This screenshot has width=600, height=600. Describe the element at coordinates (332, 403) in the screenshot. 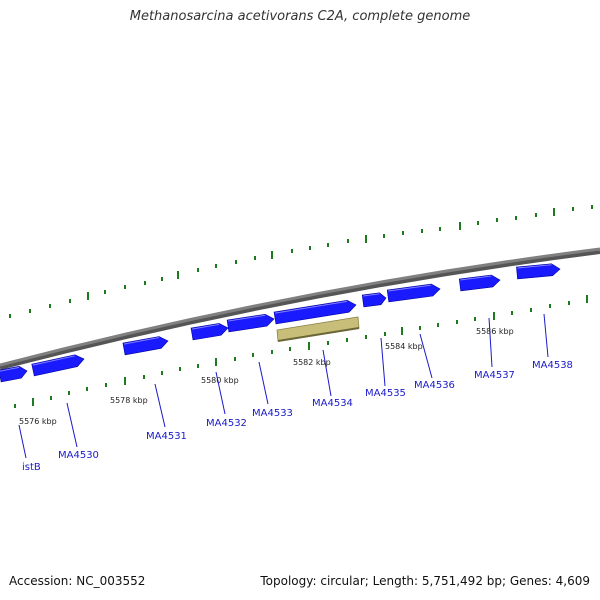

I see `gene-label: MA4534` at that location.